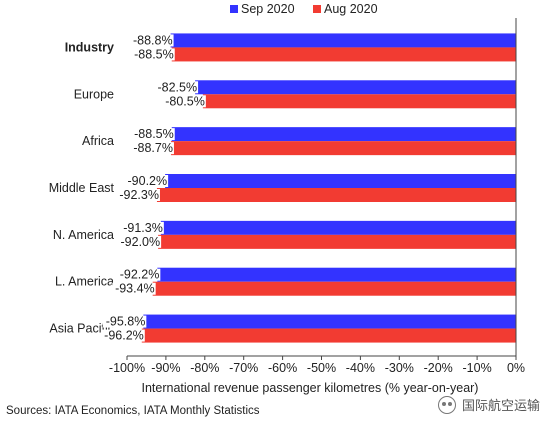  What do you see at coordinates (351, 9) in the screenshot?
I see `legend-label-1: Aug 2020` at bounding box center [351, 9].